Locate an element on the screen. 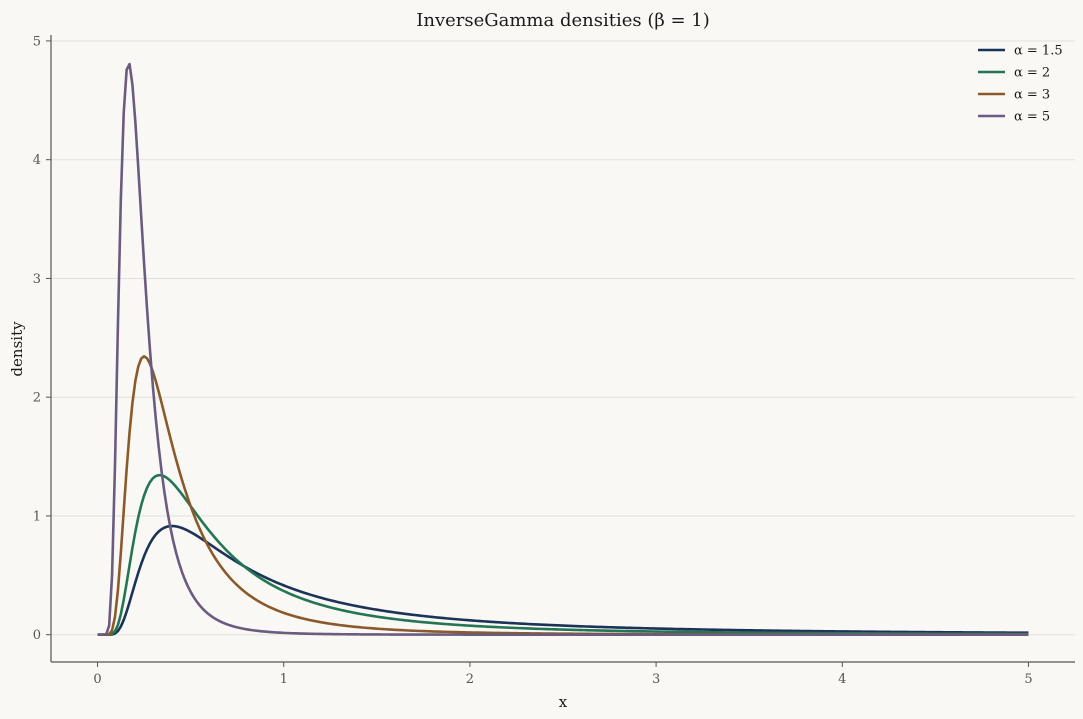  legend-label: α = 1.5 is located at coordinates (1038, 51).